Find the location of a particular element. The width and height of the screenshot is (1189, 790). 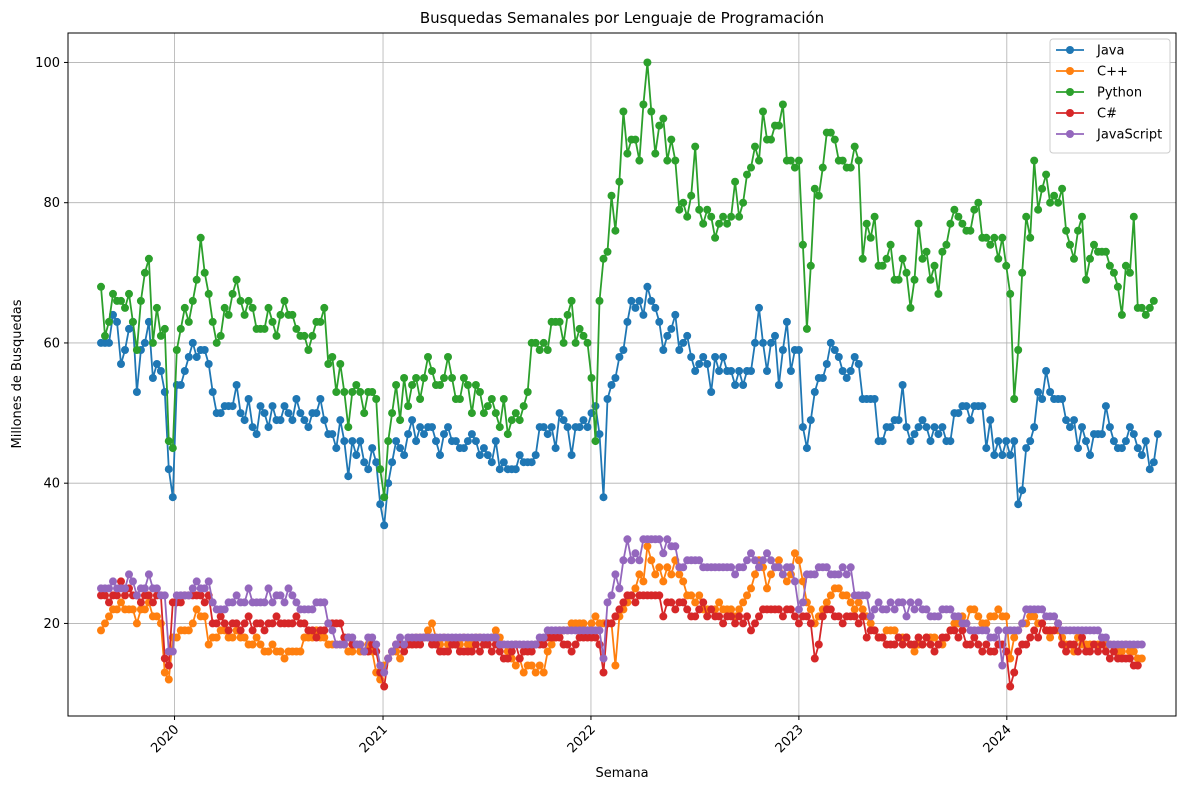

legend-marker is located at coordinates (1070, 71).